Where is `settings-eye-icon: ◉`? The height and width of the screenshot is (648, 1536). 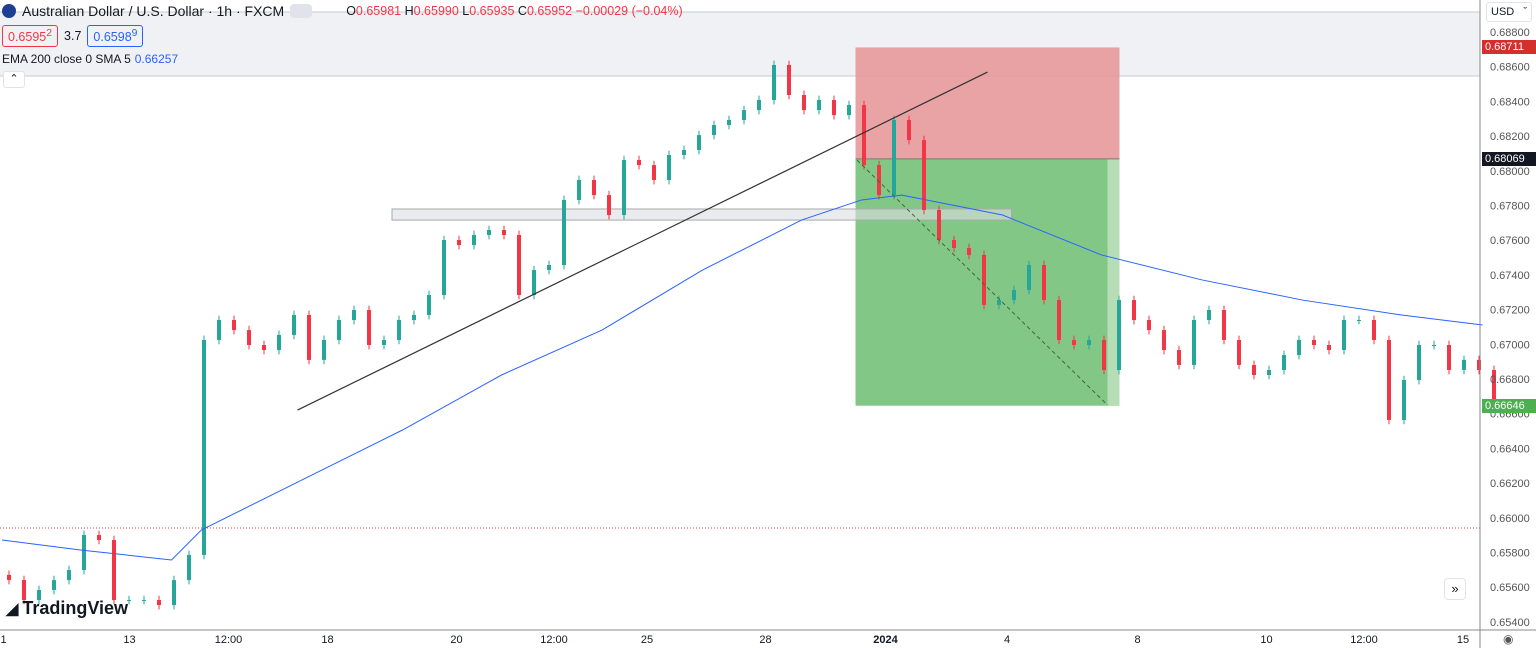
settings-eye-icon: ◉ is located at coordinates (1508, 639).